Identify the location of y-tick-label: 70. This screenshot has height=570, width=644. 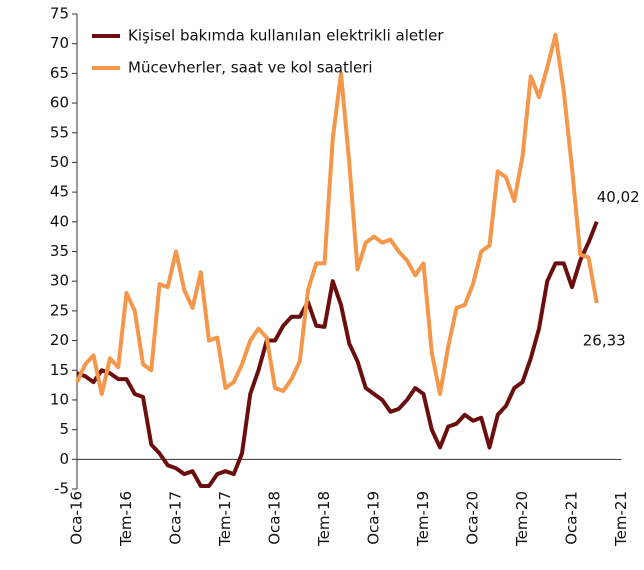
(59, 43).